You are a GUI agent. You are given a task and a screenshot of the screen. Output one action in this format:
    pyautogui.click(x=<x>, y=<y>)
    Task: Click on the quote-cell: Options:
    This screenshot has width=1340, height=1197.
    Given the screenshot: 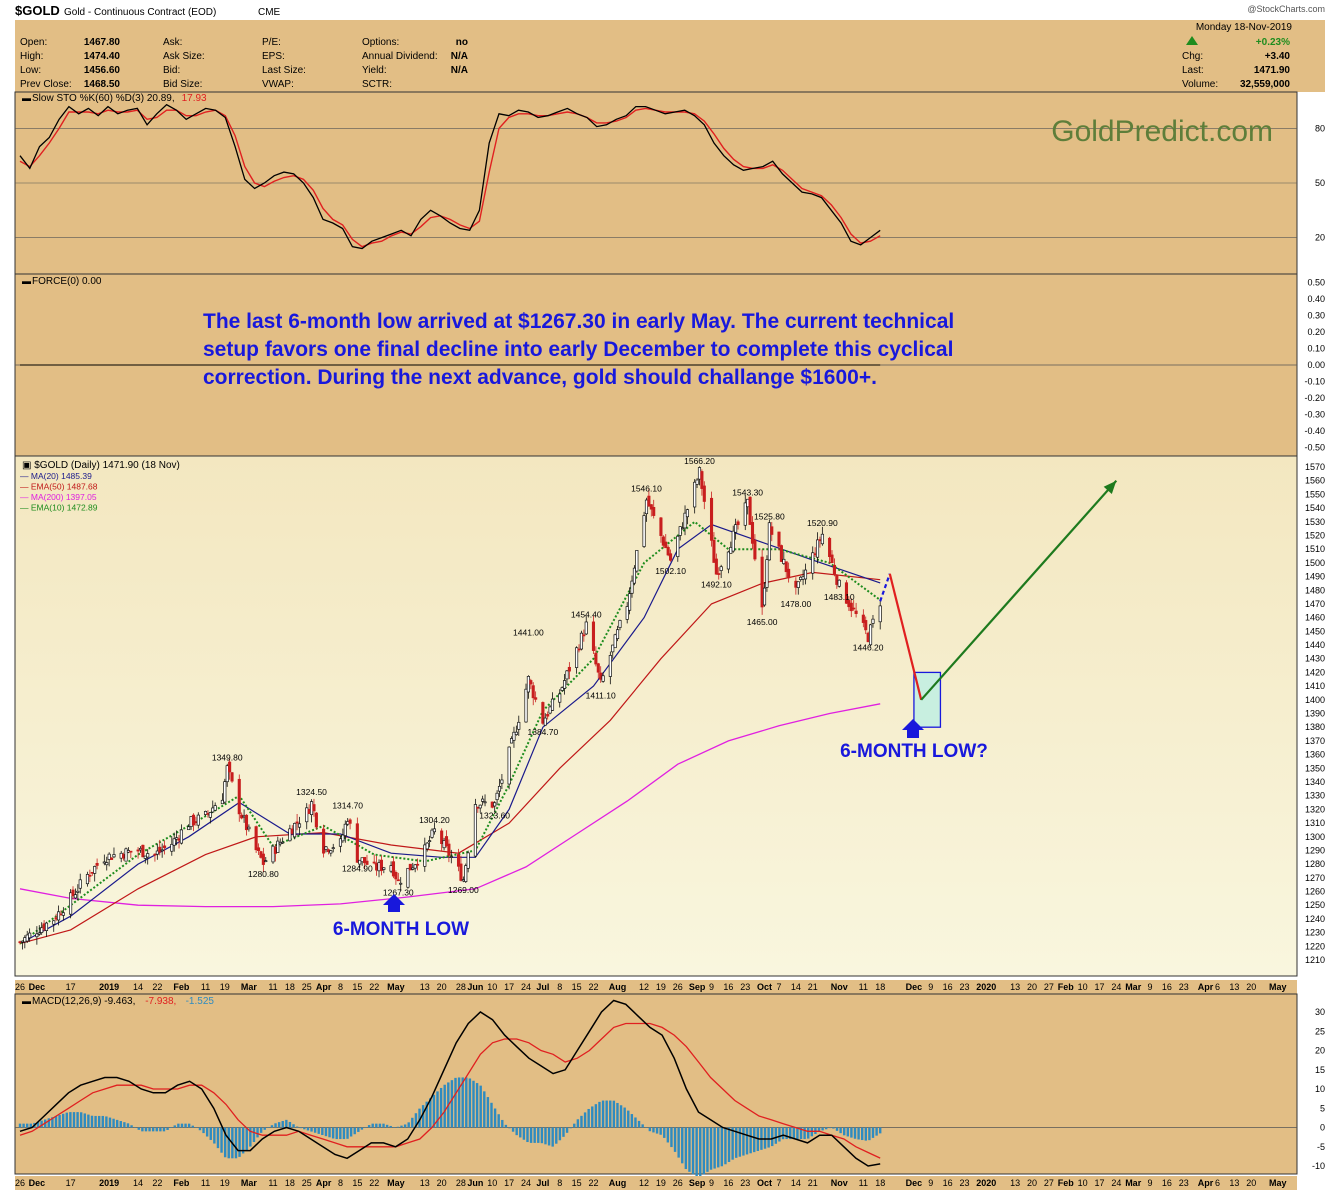 What is the action you would take?
    pyautogui.click(x=380, y=42)
    